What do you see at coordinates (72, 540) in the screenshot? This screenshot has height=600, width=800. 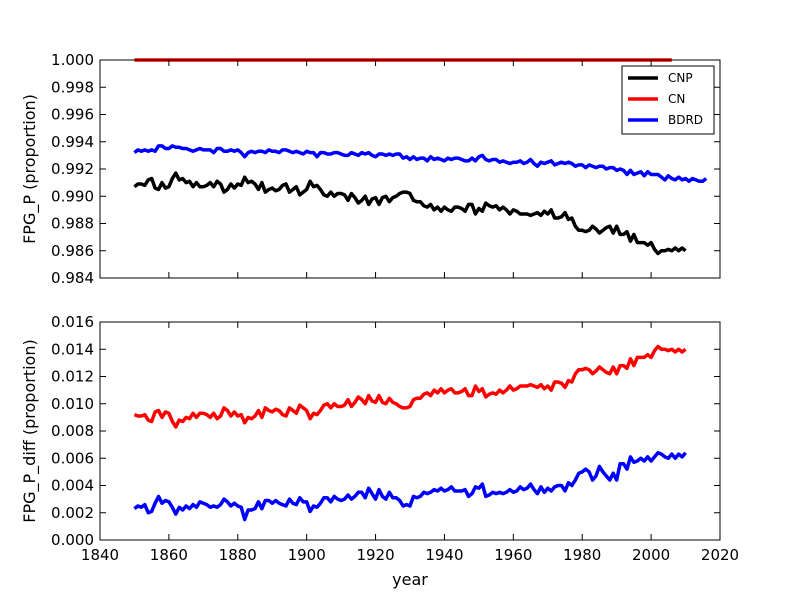 I see `y-tick-label: 0.000` at bounding box center [72, 540].